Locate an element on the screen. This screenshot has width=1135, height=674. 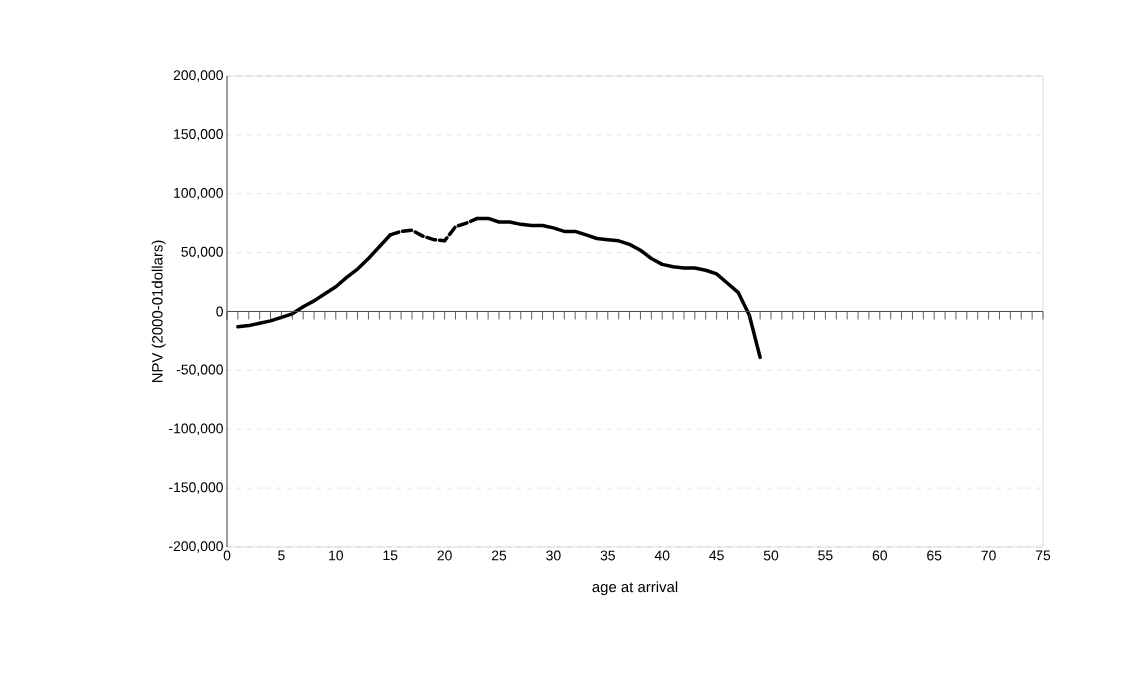
x-tick-label: 0 is located at coordinates (227, 555).